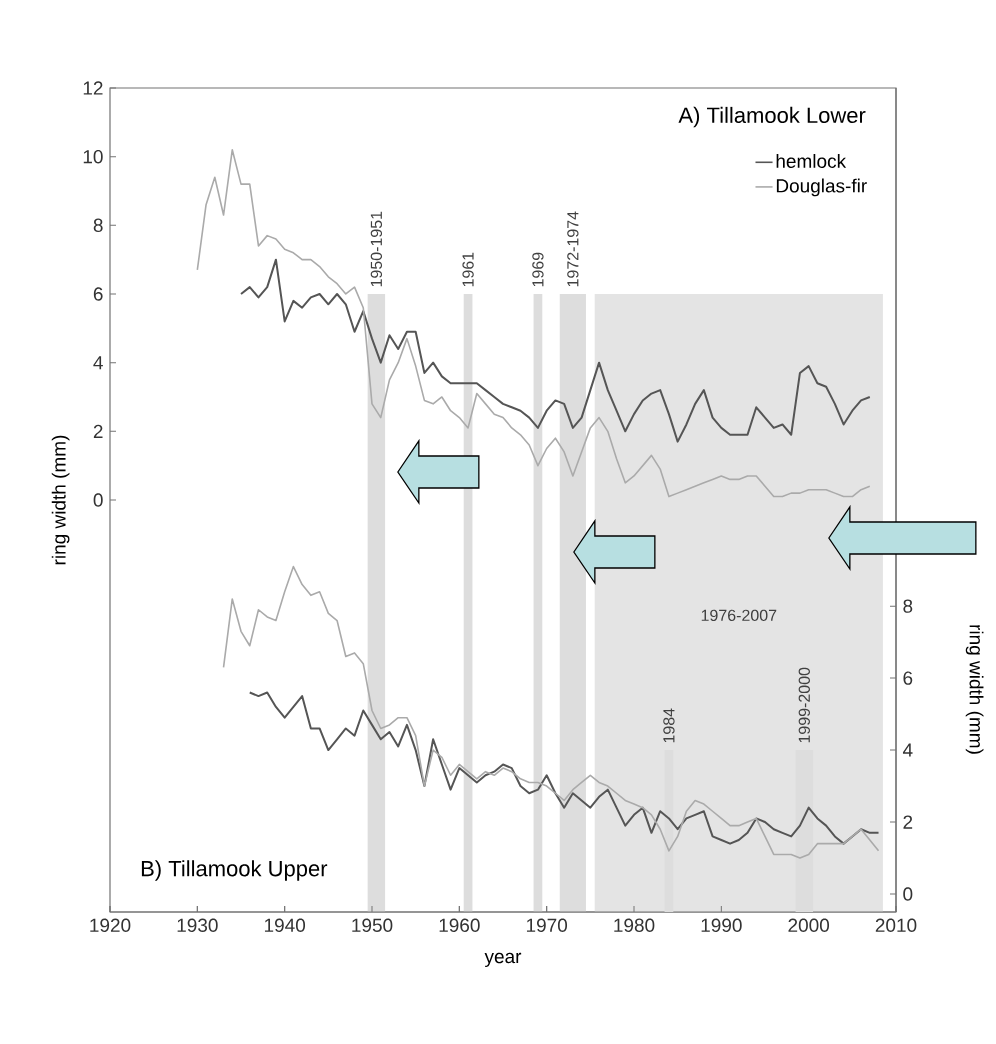  Describe the element at coordinates (809, 925) in the screenshot. I see `x-tick-label: 2000` at that location.